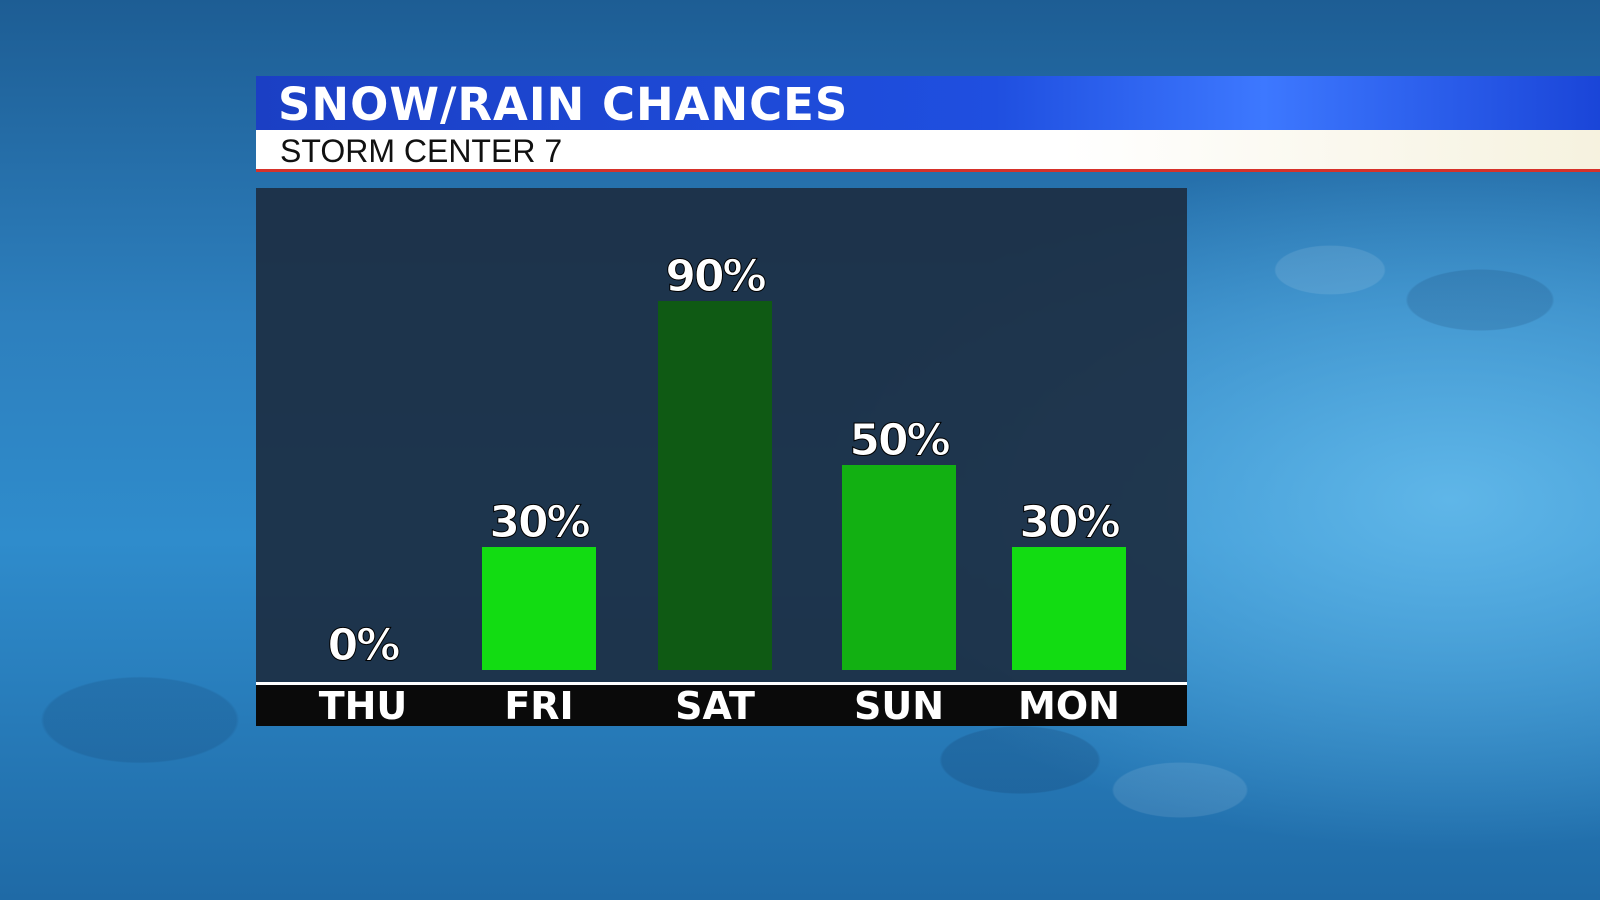  Describe the element at coordinates (364, 645) in the screenshot. I see `value-label-thu: 0%` at that location.